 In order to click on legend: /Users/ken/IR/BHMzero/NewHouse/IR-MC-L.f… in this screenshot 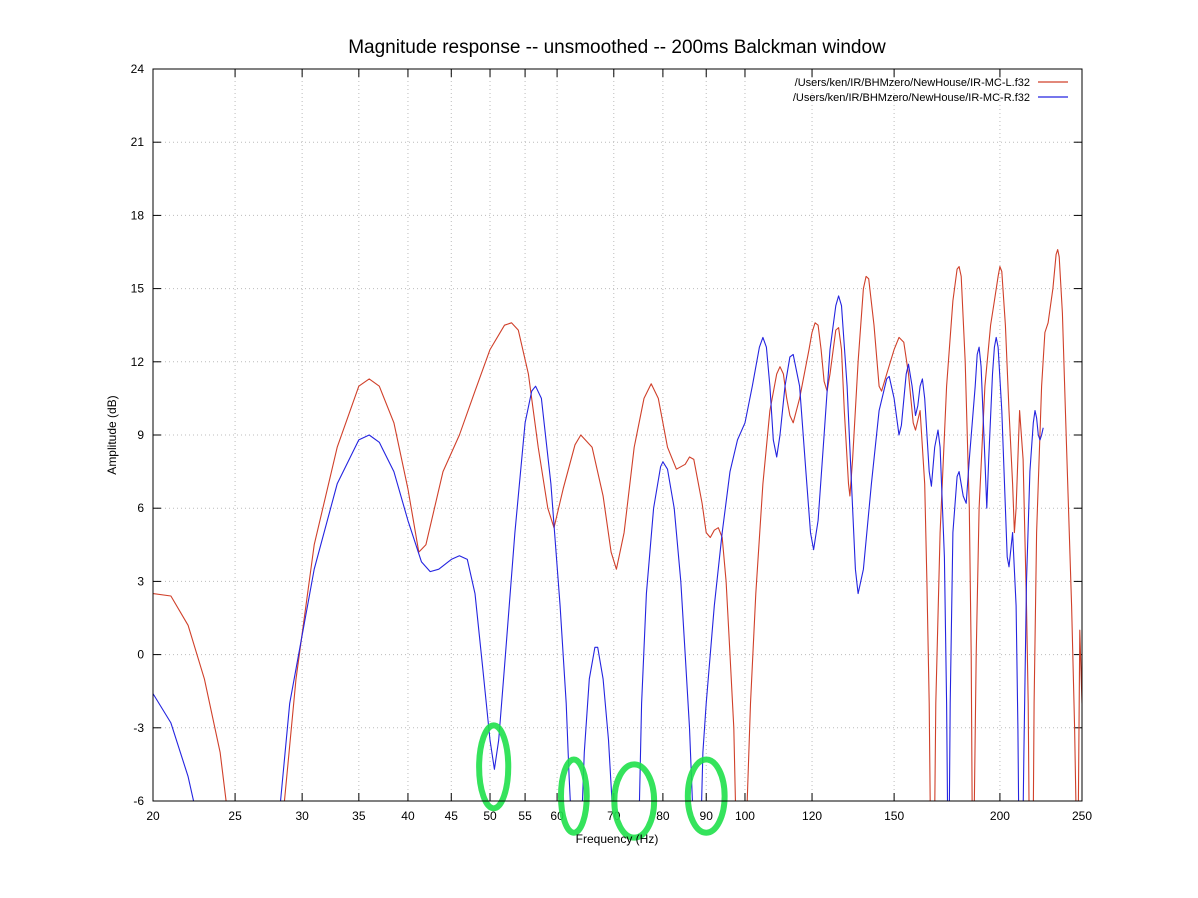, I will do `click(930, 90)`.